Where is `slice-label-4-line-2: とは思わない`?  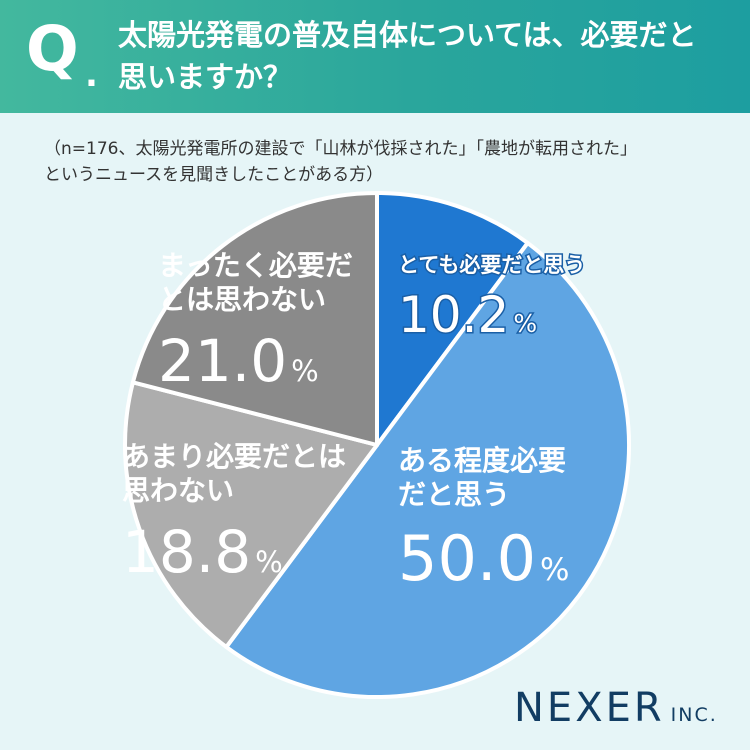 slice-label-4-line-2: とは思わない is located at coordinates (242, 299).